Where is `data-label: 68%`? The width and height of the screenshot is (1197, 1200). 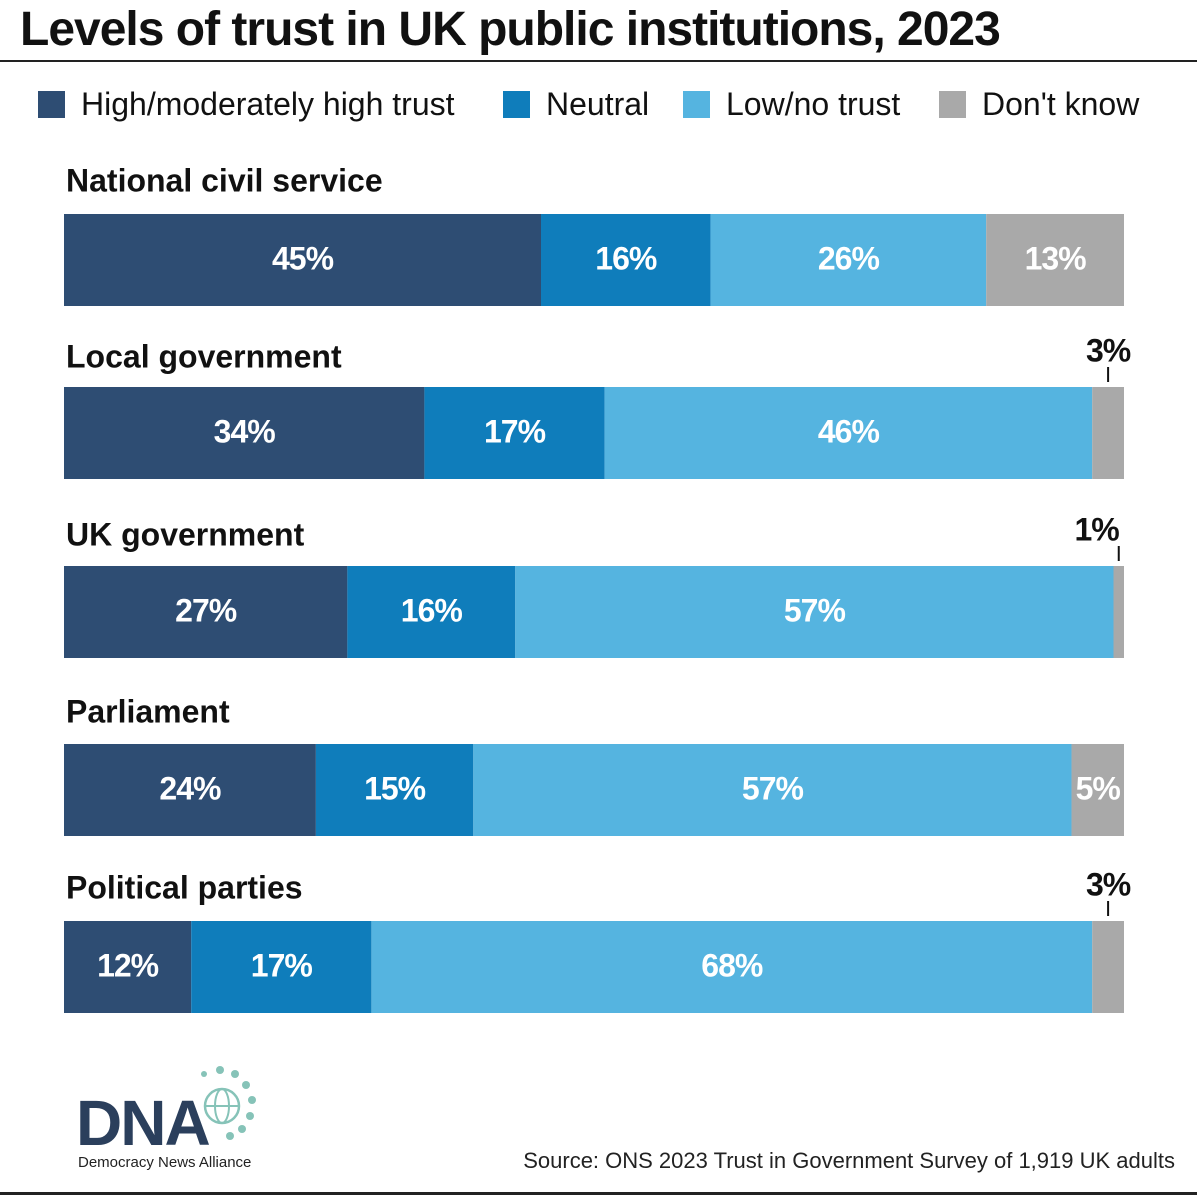
data-label: 68% is located at coordinates (732, 965).